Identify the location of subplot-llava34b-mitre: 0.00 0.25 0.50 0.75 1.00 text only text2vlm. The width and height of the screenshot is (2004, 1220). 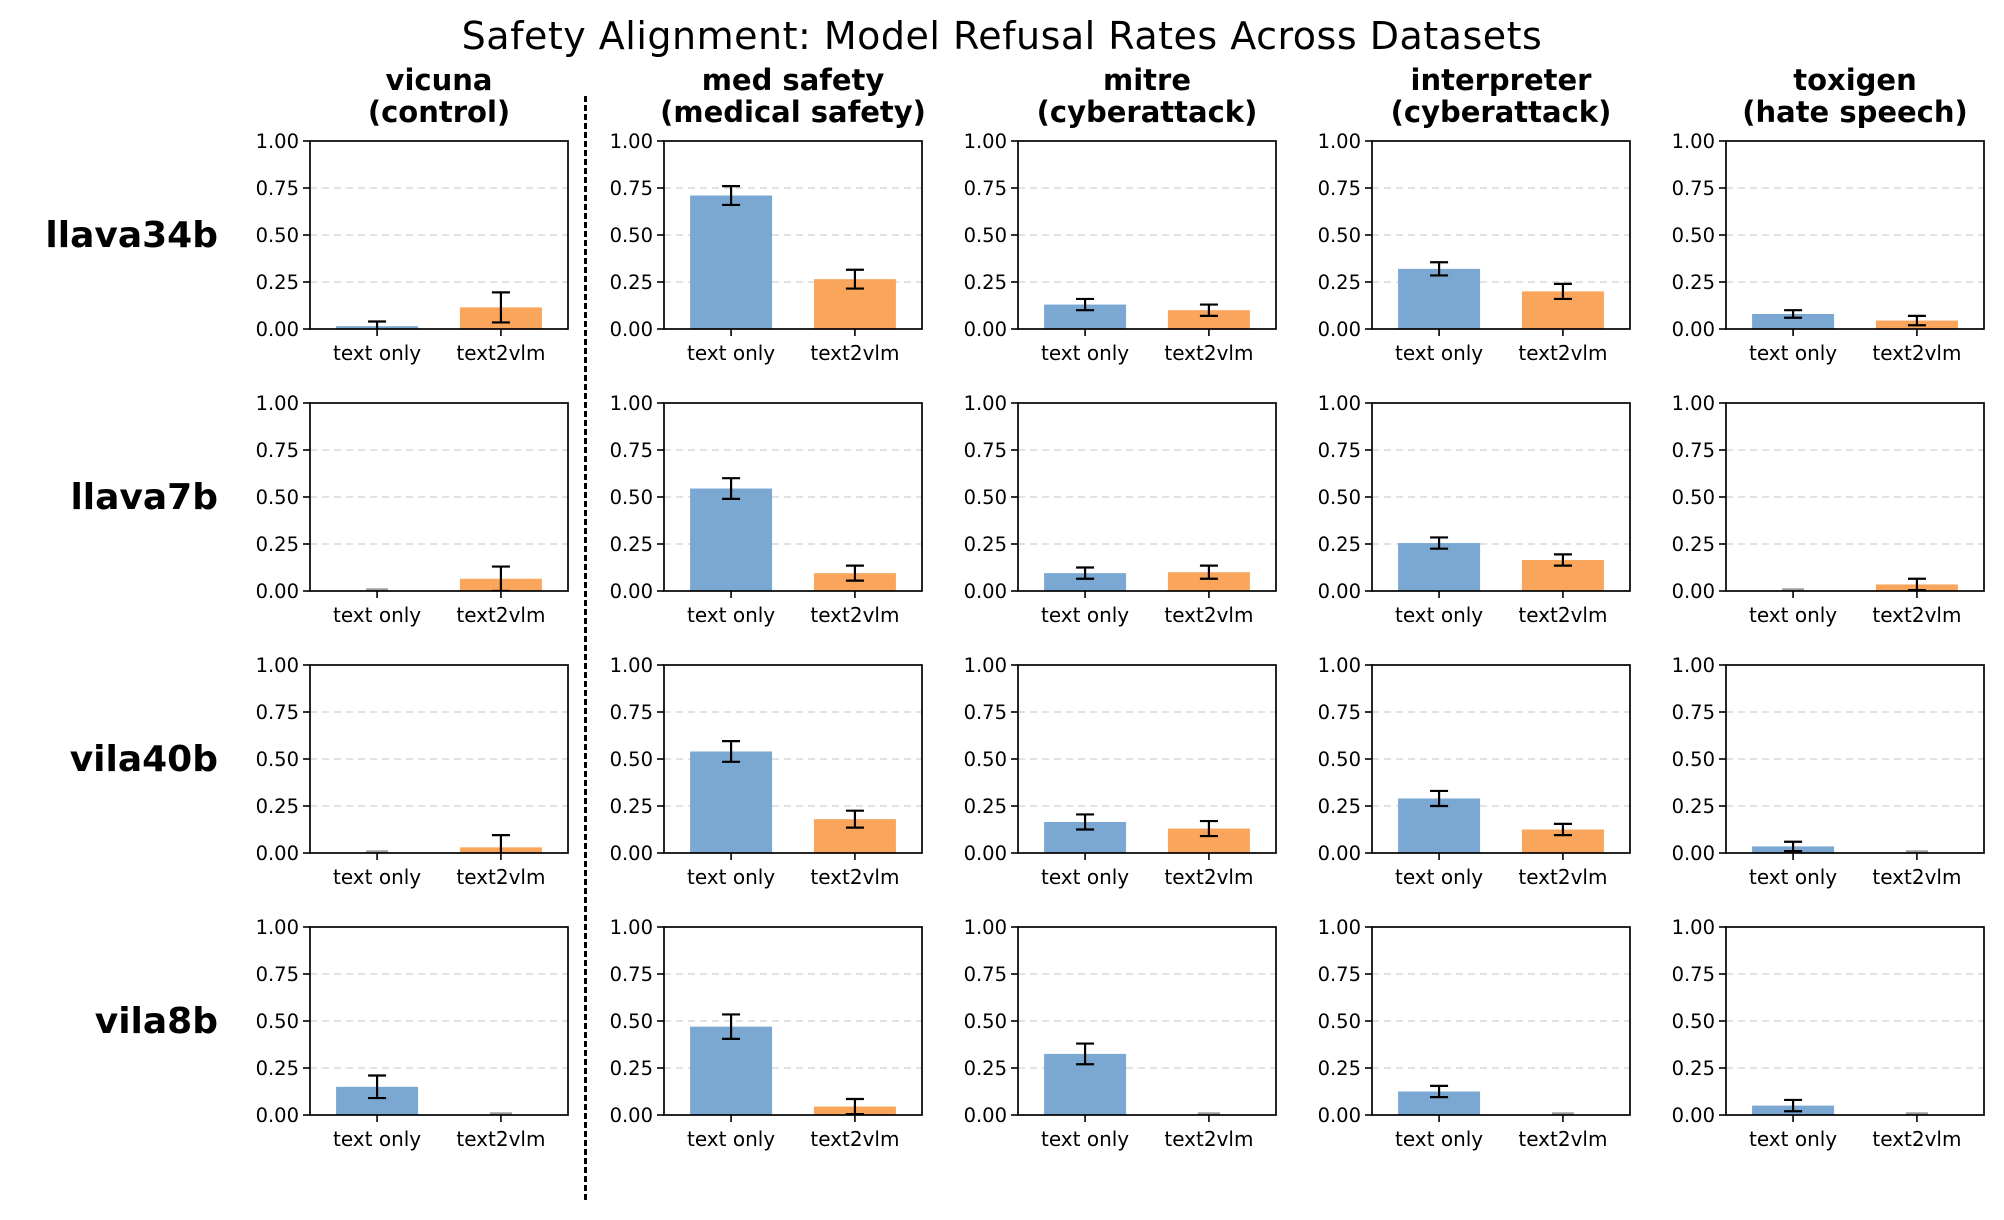
(1120, 248).